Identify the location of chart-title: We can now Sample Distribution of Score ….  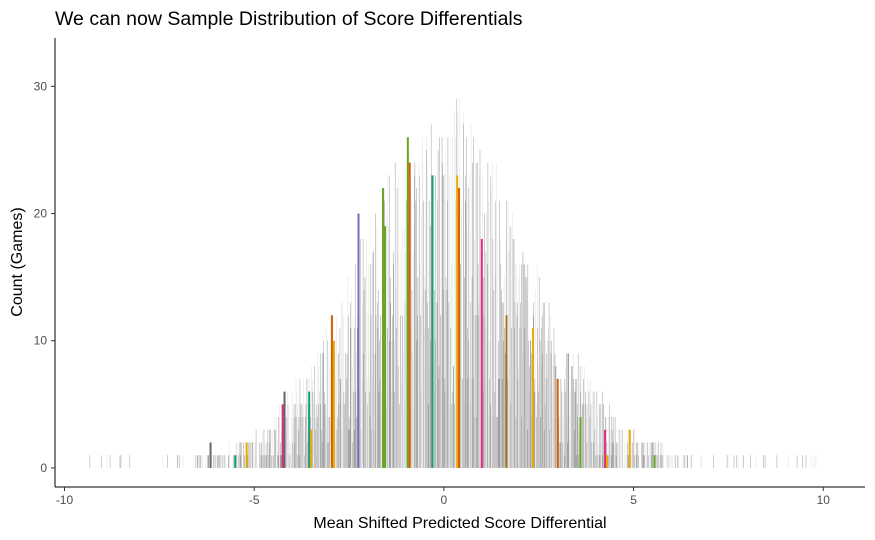
(289, 19).